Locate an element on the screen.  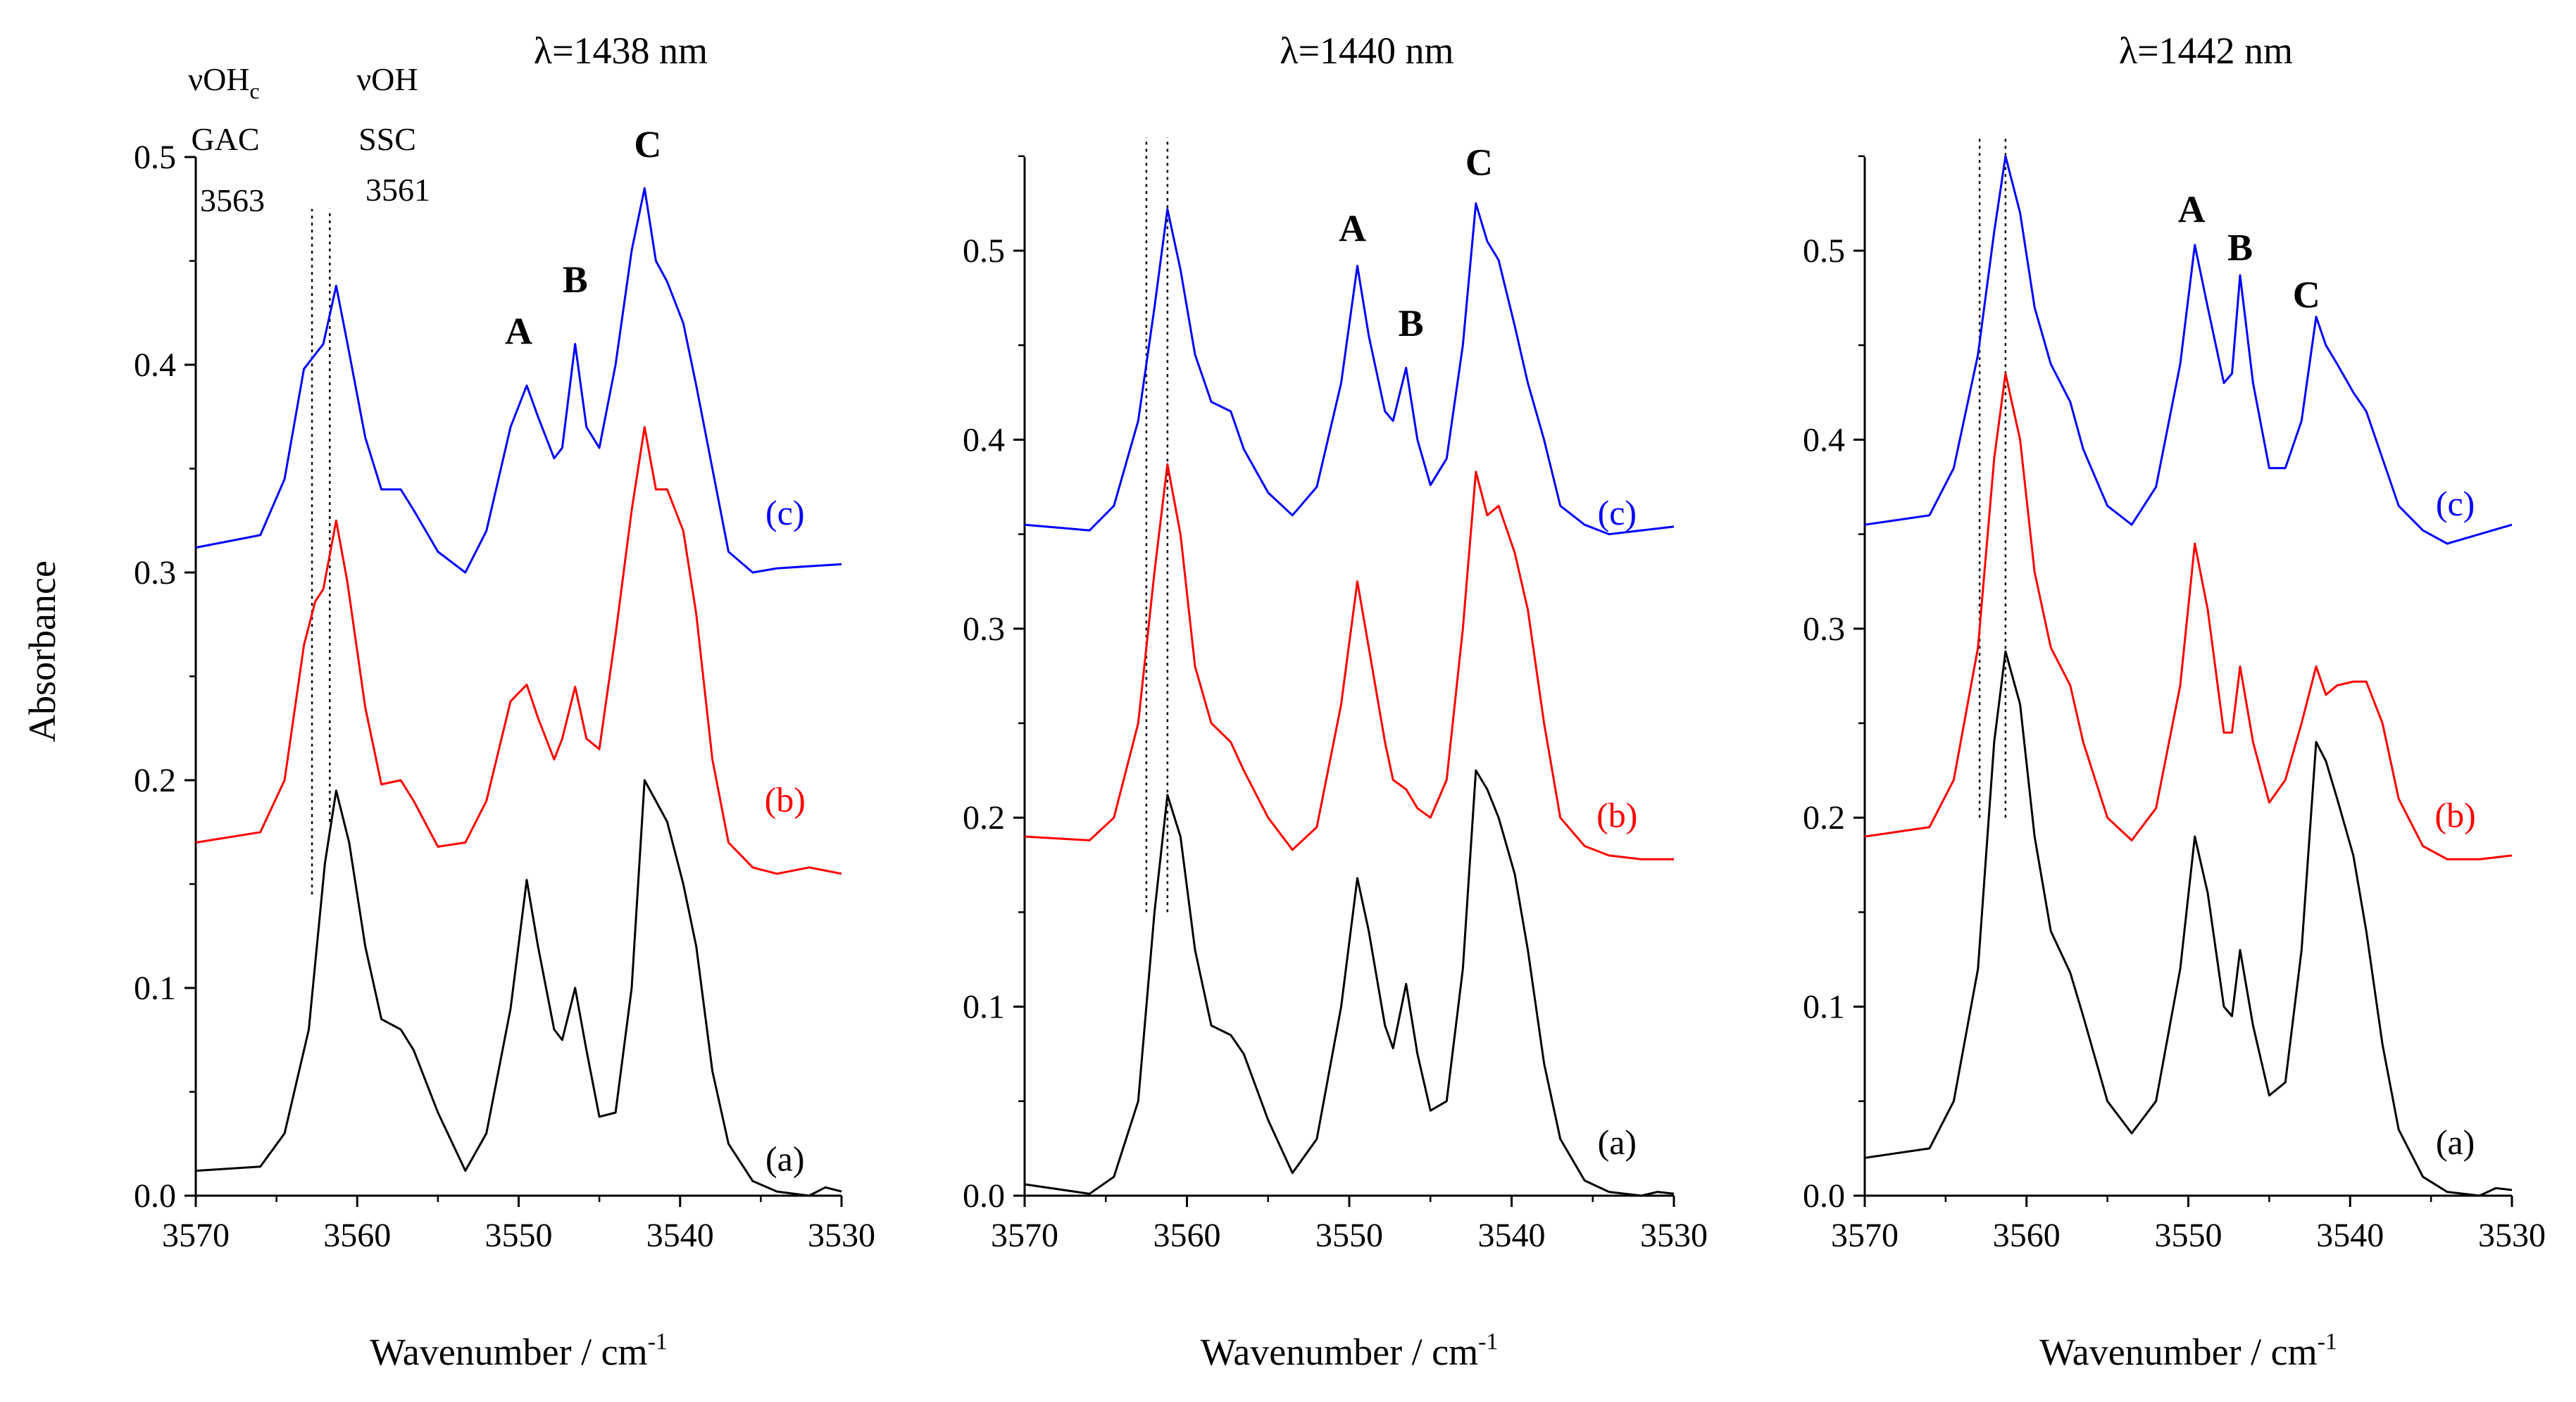
annotation-gac: νOHc GAC 3563 is located at coordinates (226, 139).